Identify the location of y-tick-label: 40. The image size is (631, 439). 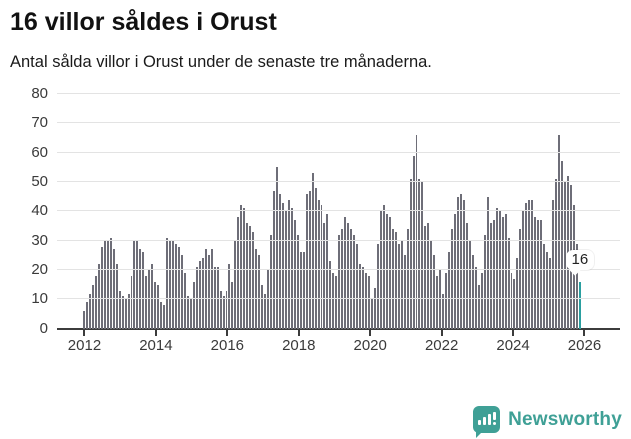
(39, 211).